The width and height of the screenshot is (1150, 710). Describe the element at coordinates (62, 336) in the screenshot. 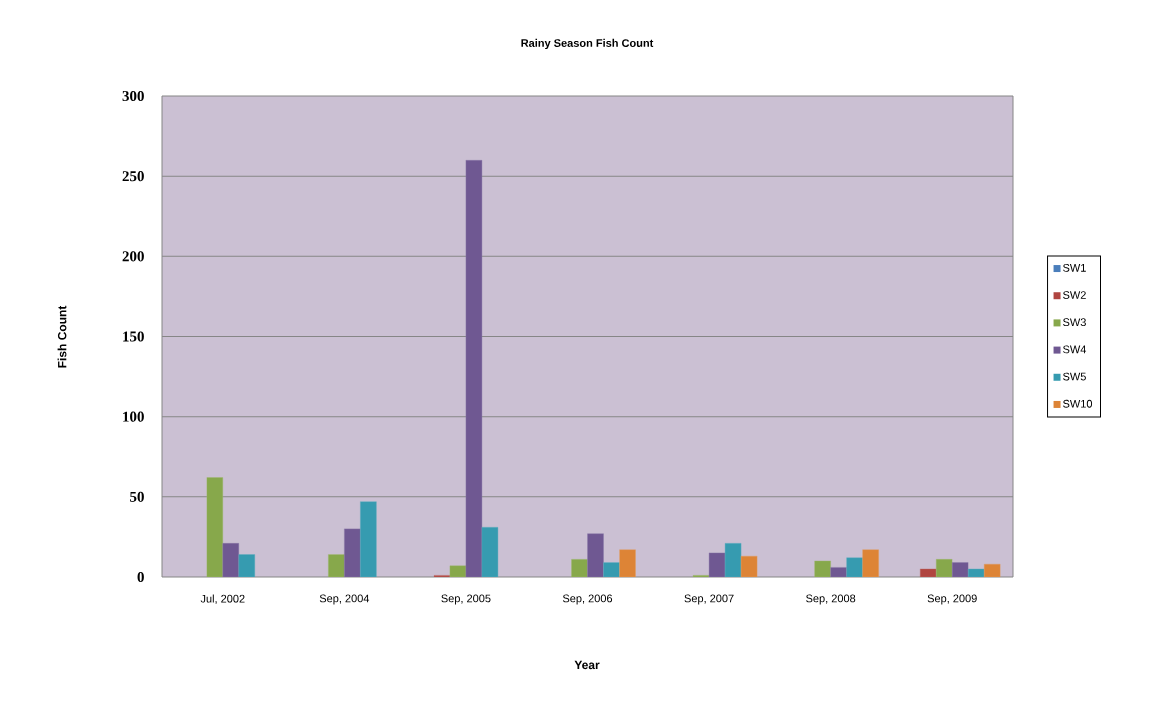

I see `y-axis-title: Fish Count` at that location.